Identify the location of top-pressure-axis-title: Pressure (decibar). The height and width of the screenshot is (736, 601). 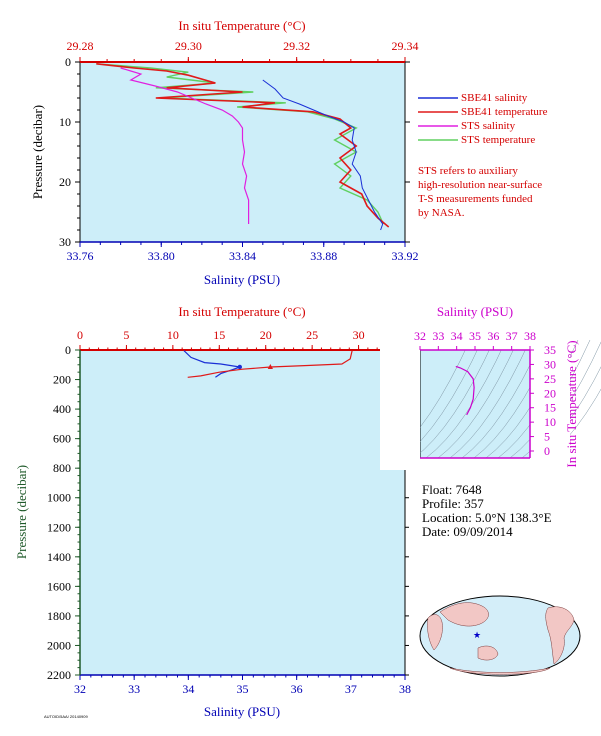
(37, 152).